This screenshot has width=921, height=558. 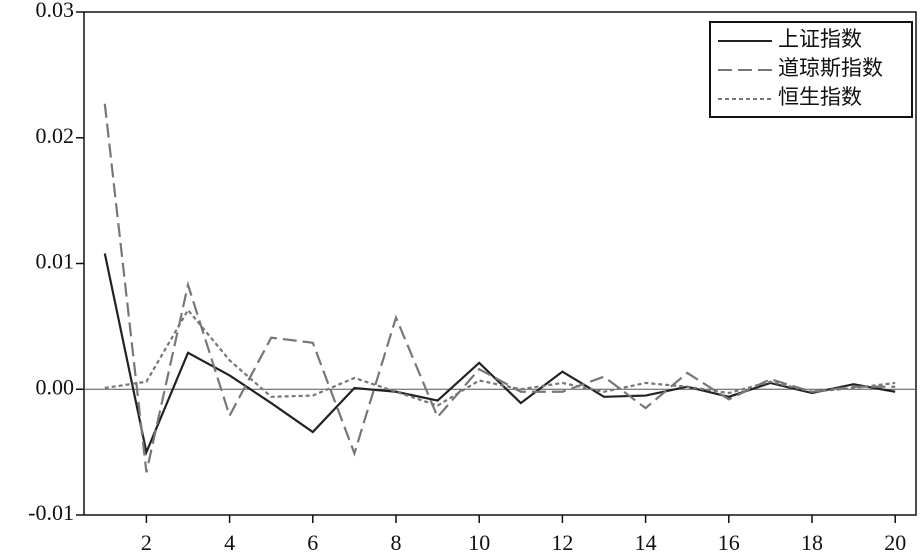 What do you see at coordinates (146, 542) in the screenshot?
I see `x-tick-label: 2` at bounding box center [146, 542].